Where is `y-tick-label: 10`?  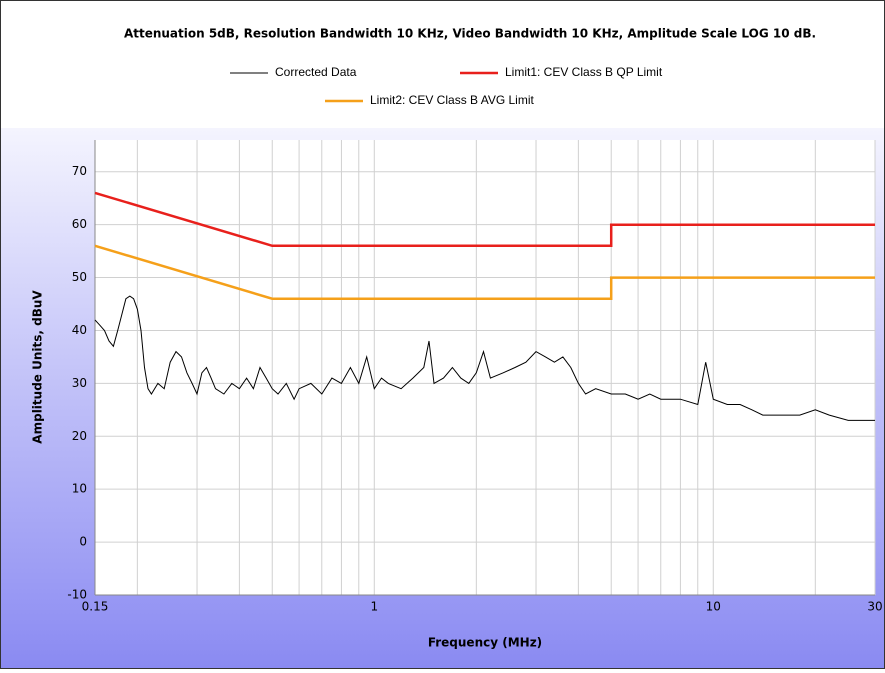
y-tick-label: 10 is located at coordinates (79, 489).